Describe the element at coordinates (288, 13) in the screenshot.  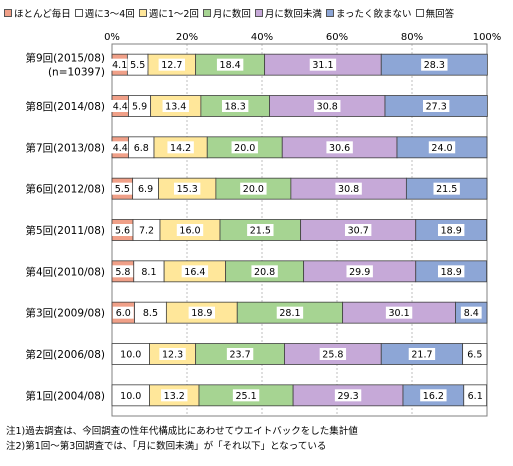
I see `legend-item-4: 月に数回未満` at that location.